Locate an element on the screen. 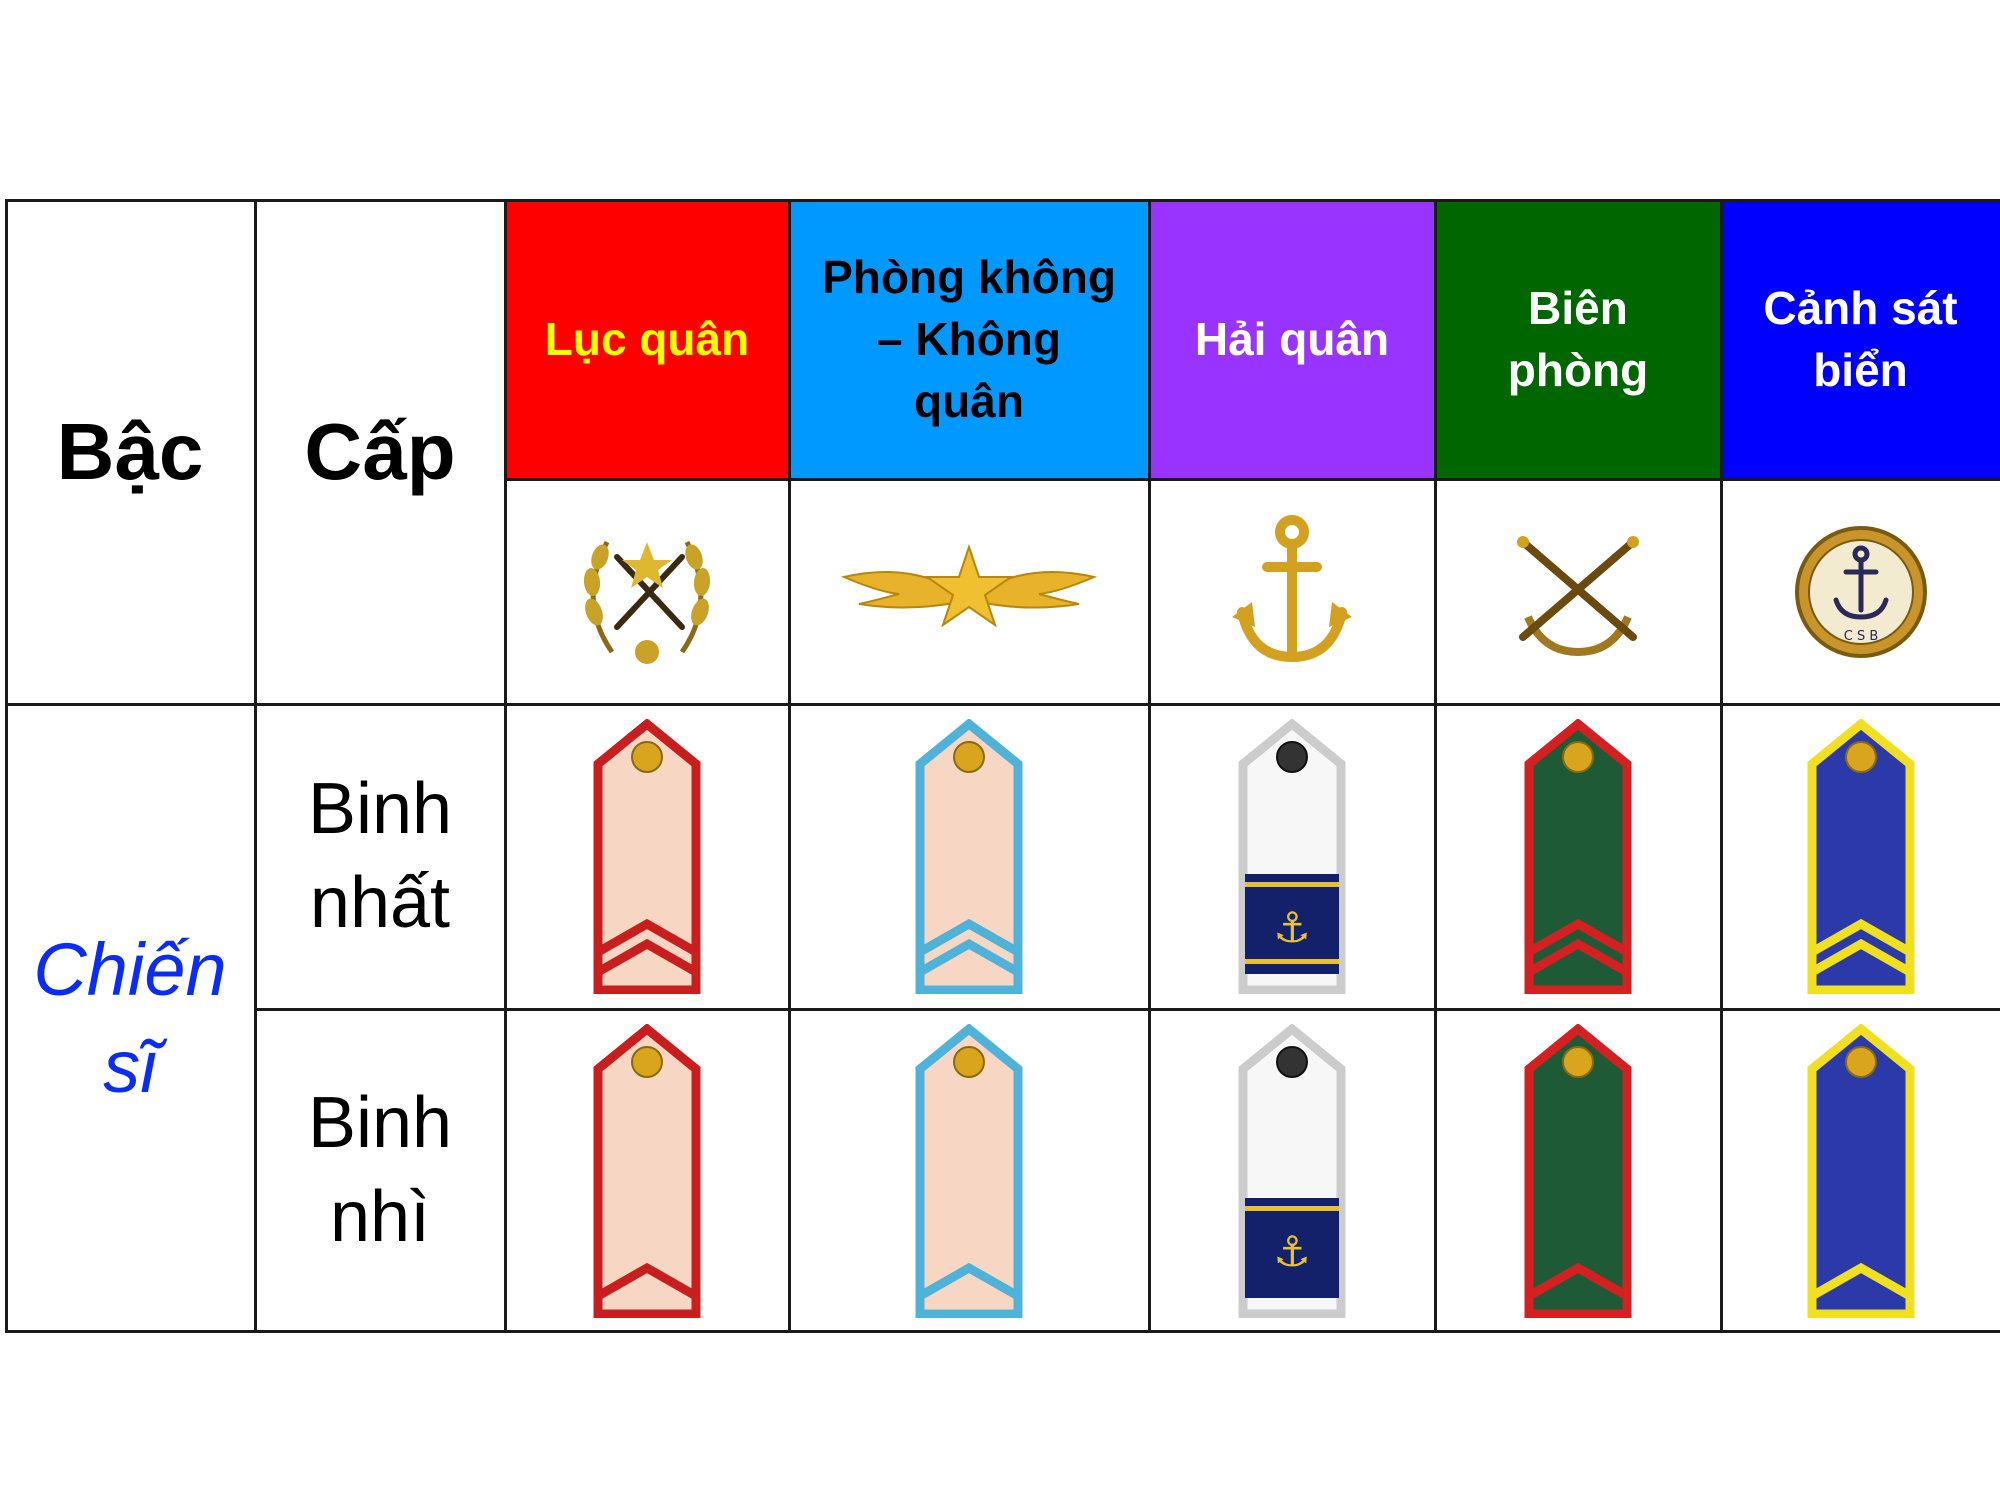 This screenshot has width=2000, height=1500. table-border-top is located at coordinates (1002, 200).